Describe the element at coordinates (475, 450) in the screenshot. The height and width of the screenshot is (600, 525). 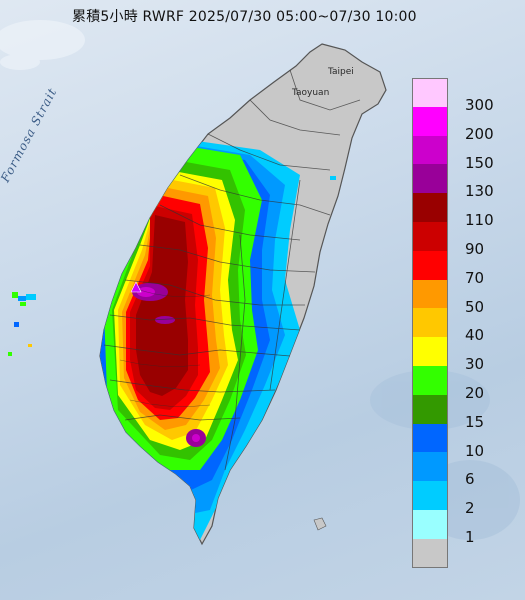
I see `legend-label: 10` at that location.